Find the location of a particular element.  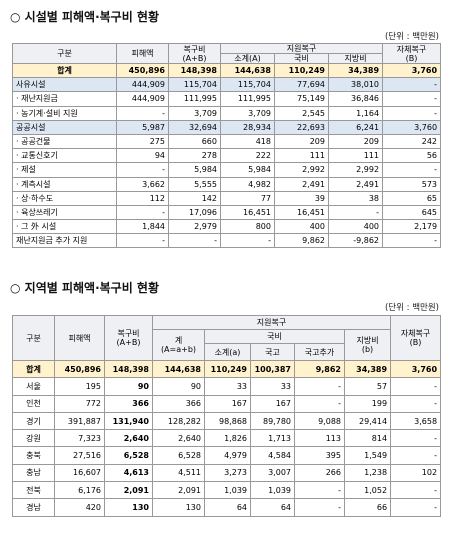

row-label: · 육상쓰레기 is located at coordinates (64, 212).